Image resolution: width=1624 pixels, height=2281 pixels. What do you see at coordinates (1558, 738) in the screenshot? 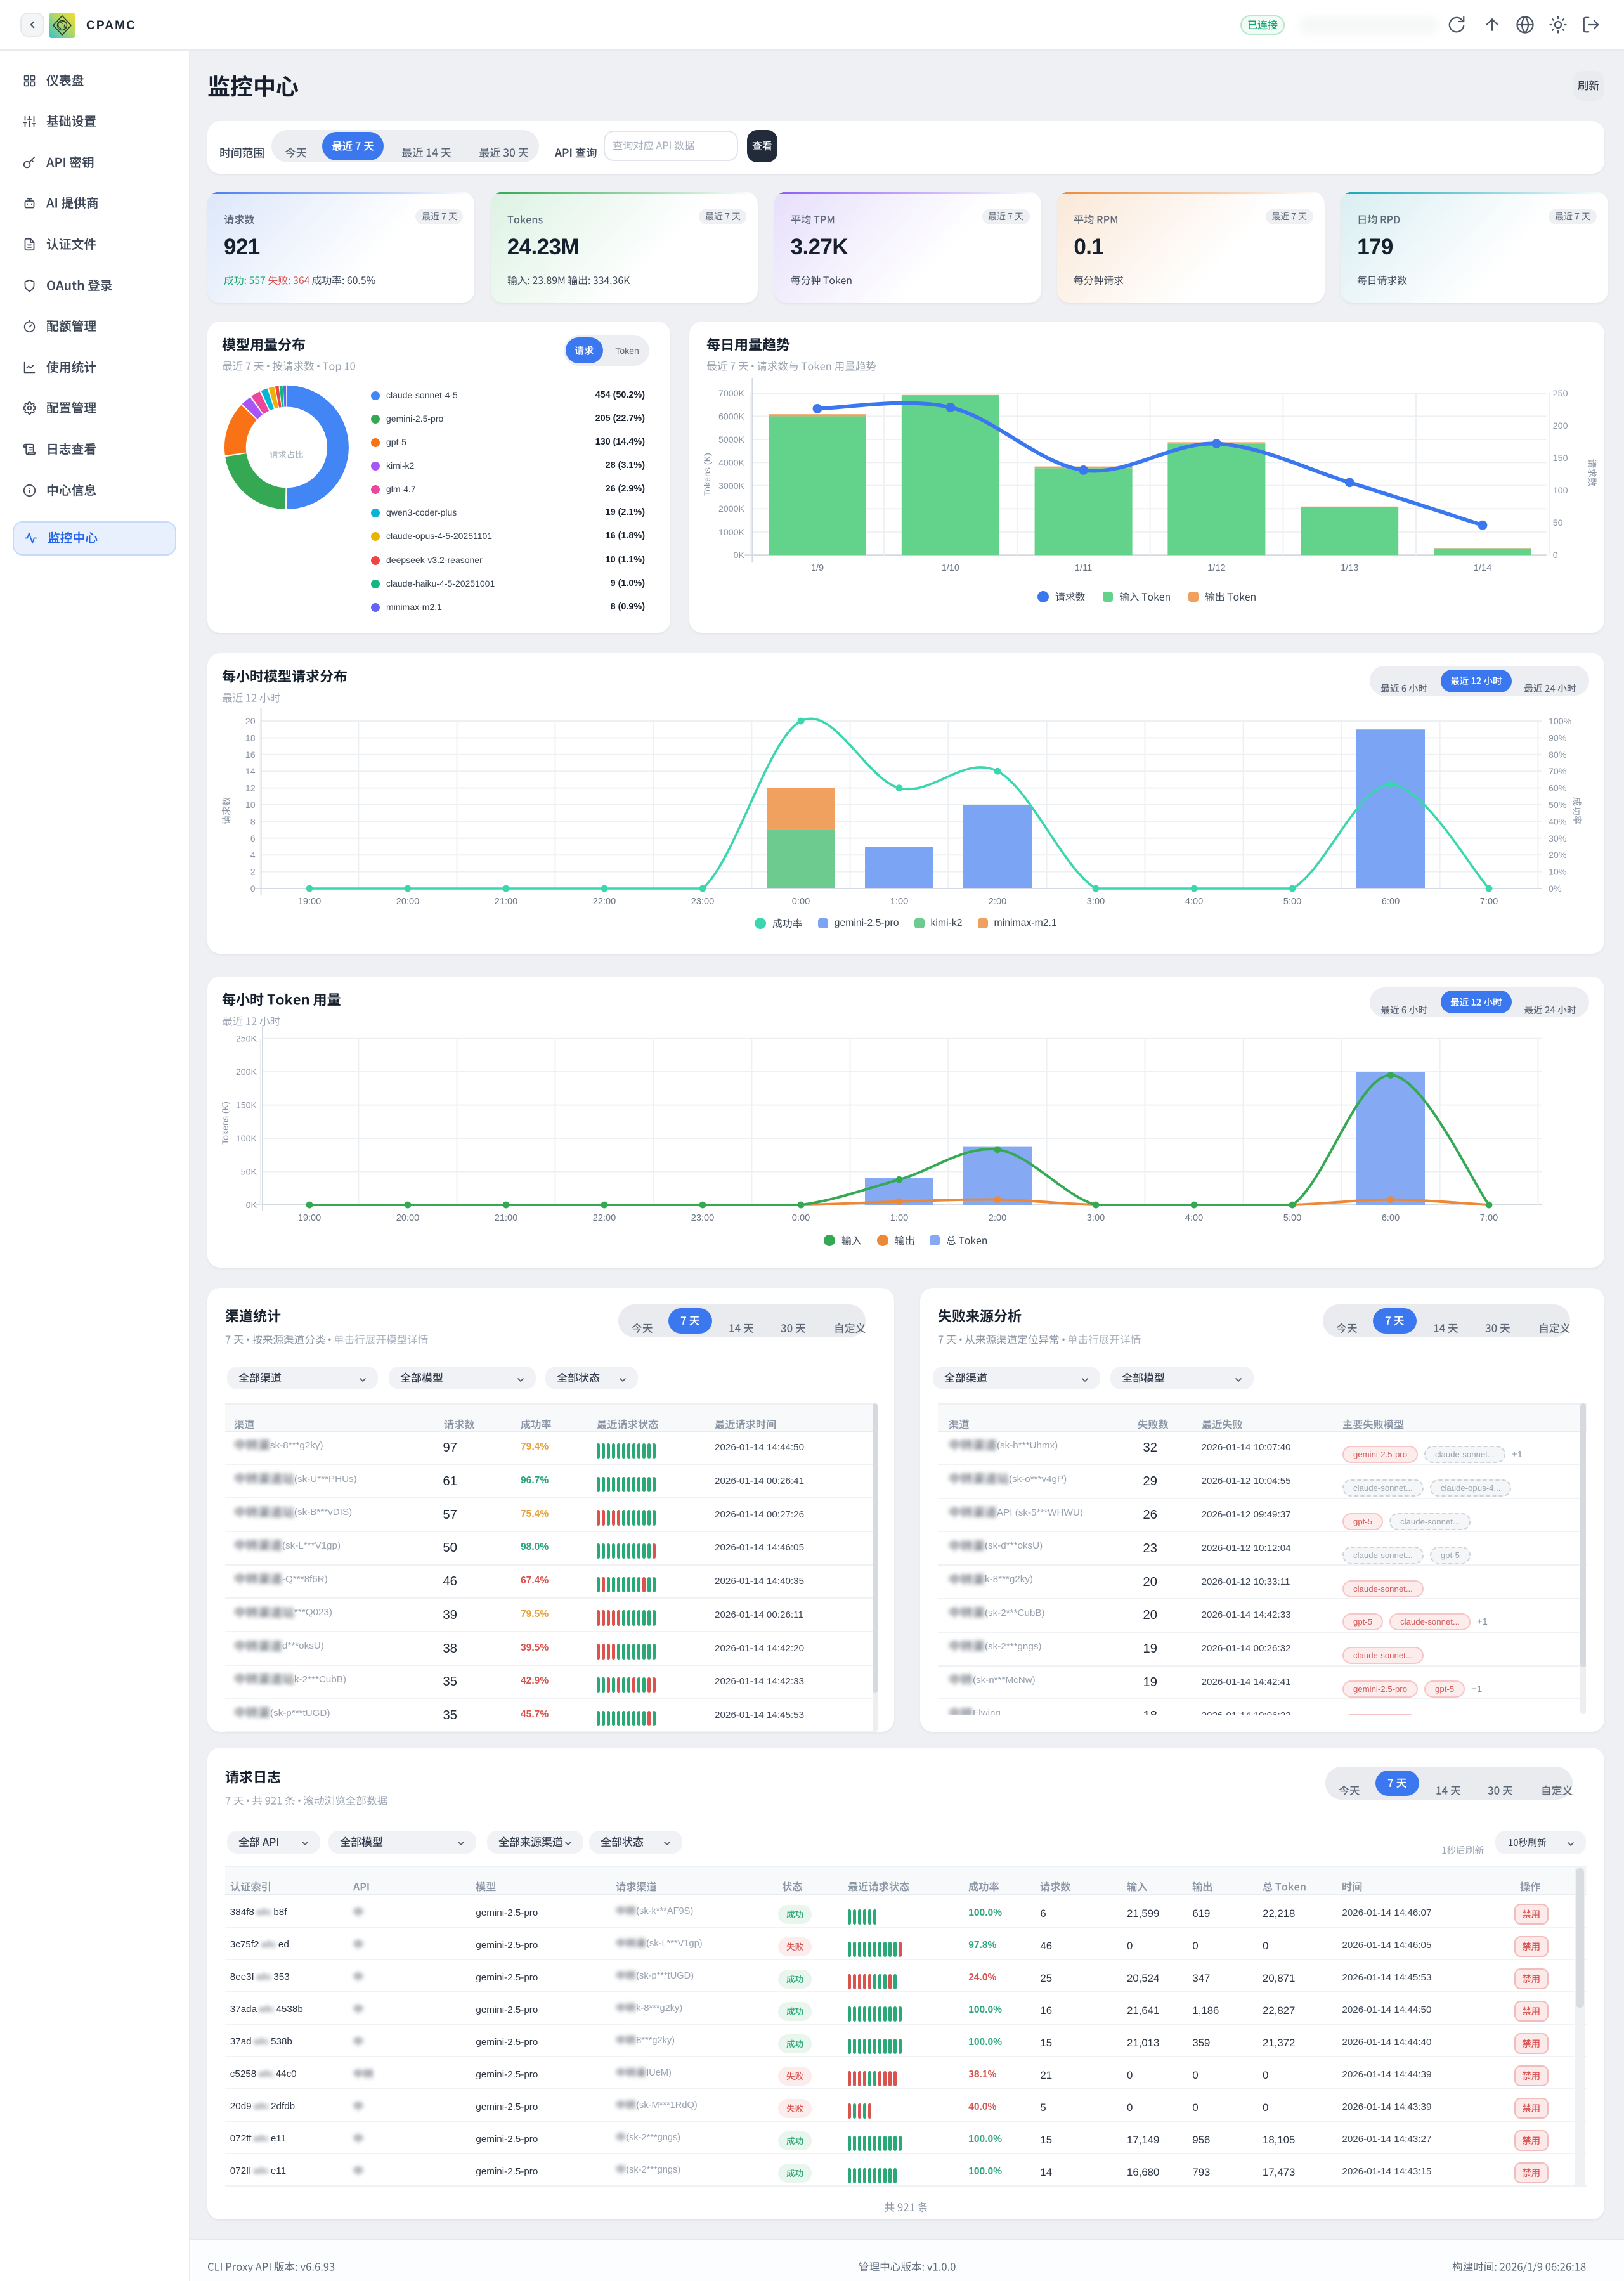
I see `svg-text: 90%` at bounding box center [1558, 738].